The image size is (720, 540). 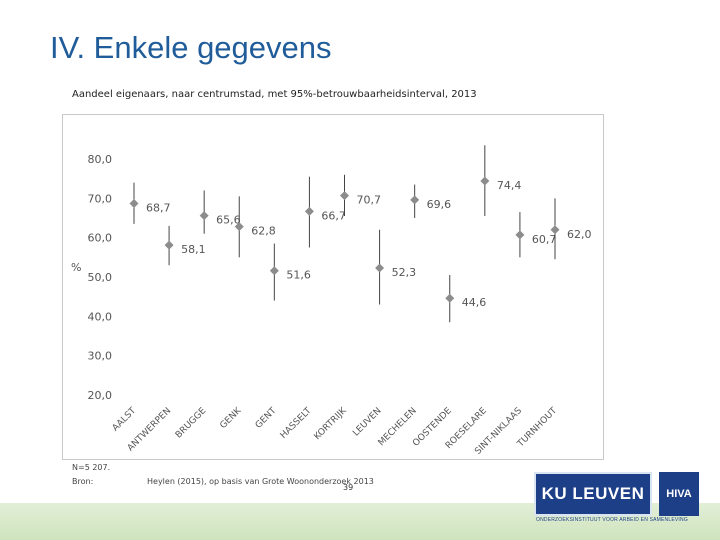 What do you see at coordinates (191, 47) in the screenshot?
I see `slide-title: IV. Enkele gegevens` at bounding box center [191, 47].